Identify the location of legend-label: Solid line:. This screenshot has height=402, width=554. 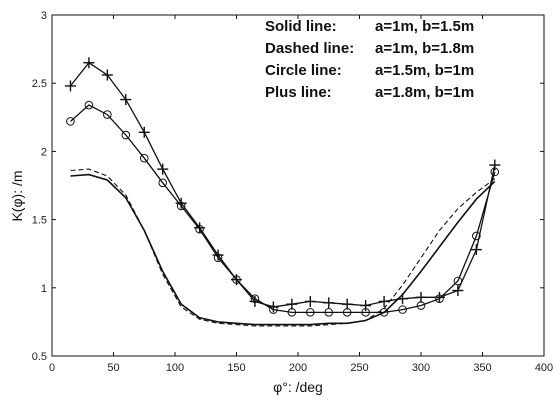
(301, 26).